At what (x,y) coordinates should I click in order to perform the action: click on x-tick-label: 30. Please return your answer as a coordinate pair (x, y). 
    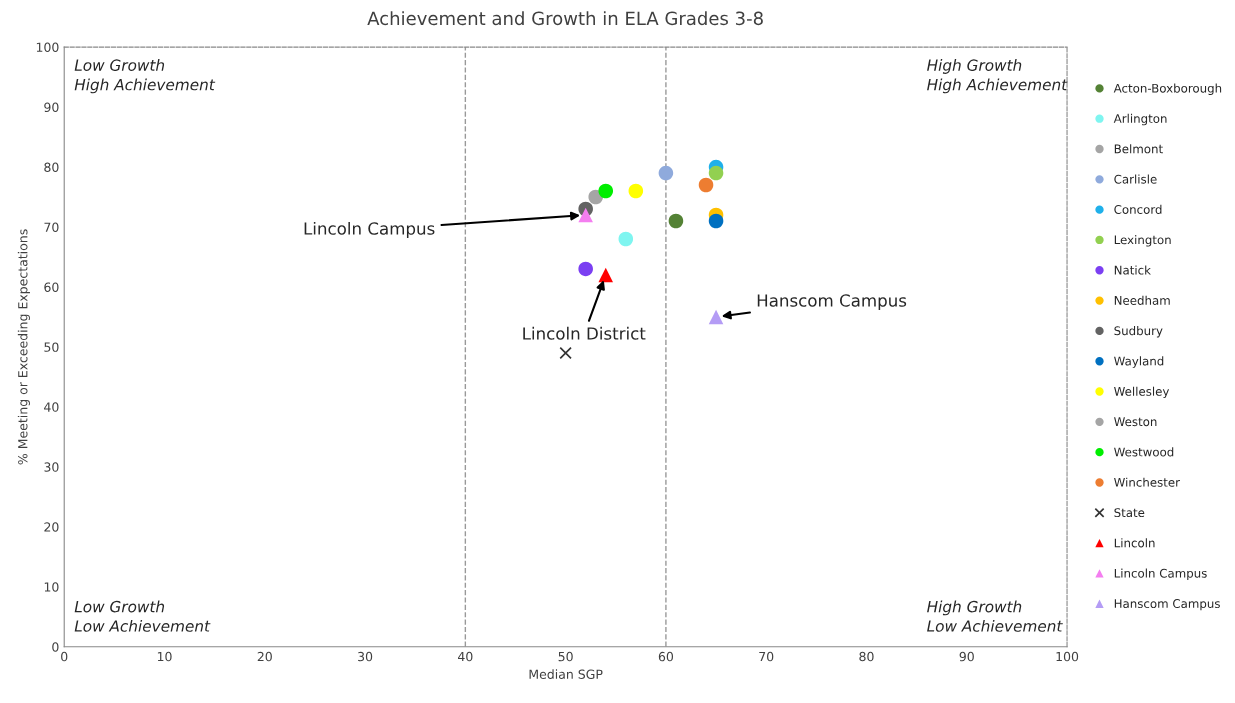
    Looking at the image, I should click on (365, 656).